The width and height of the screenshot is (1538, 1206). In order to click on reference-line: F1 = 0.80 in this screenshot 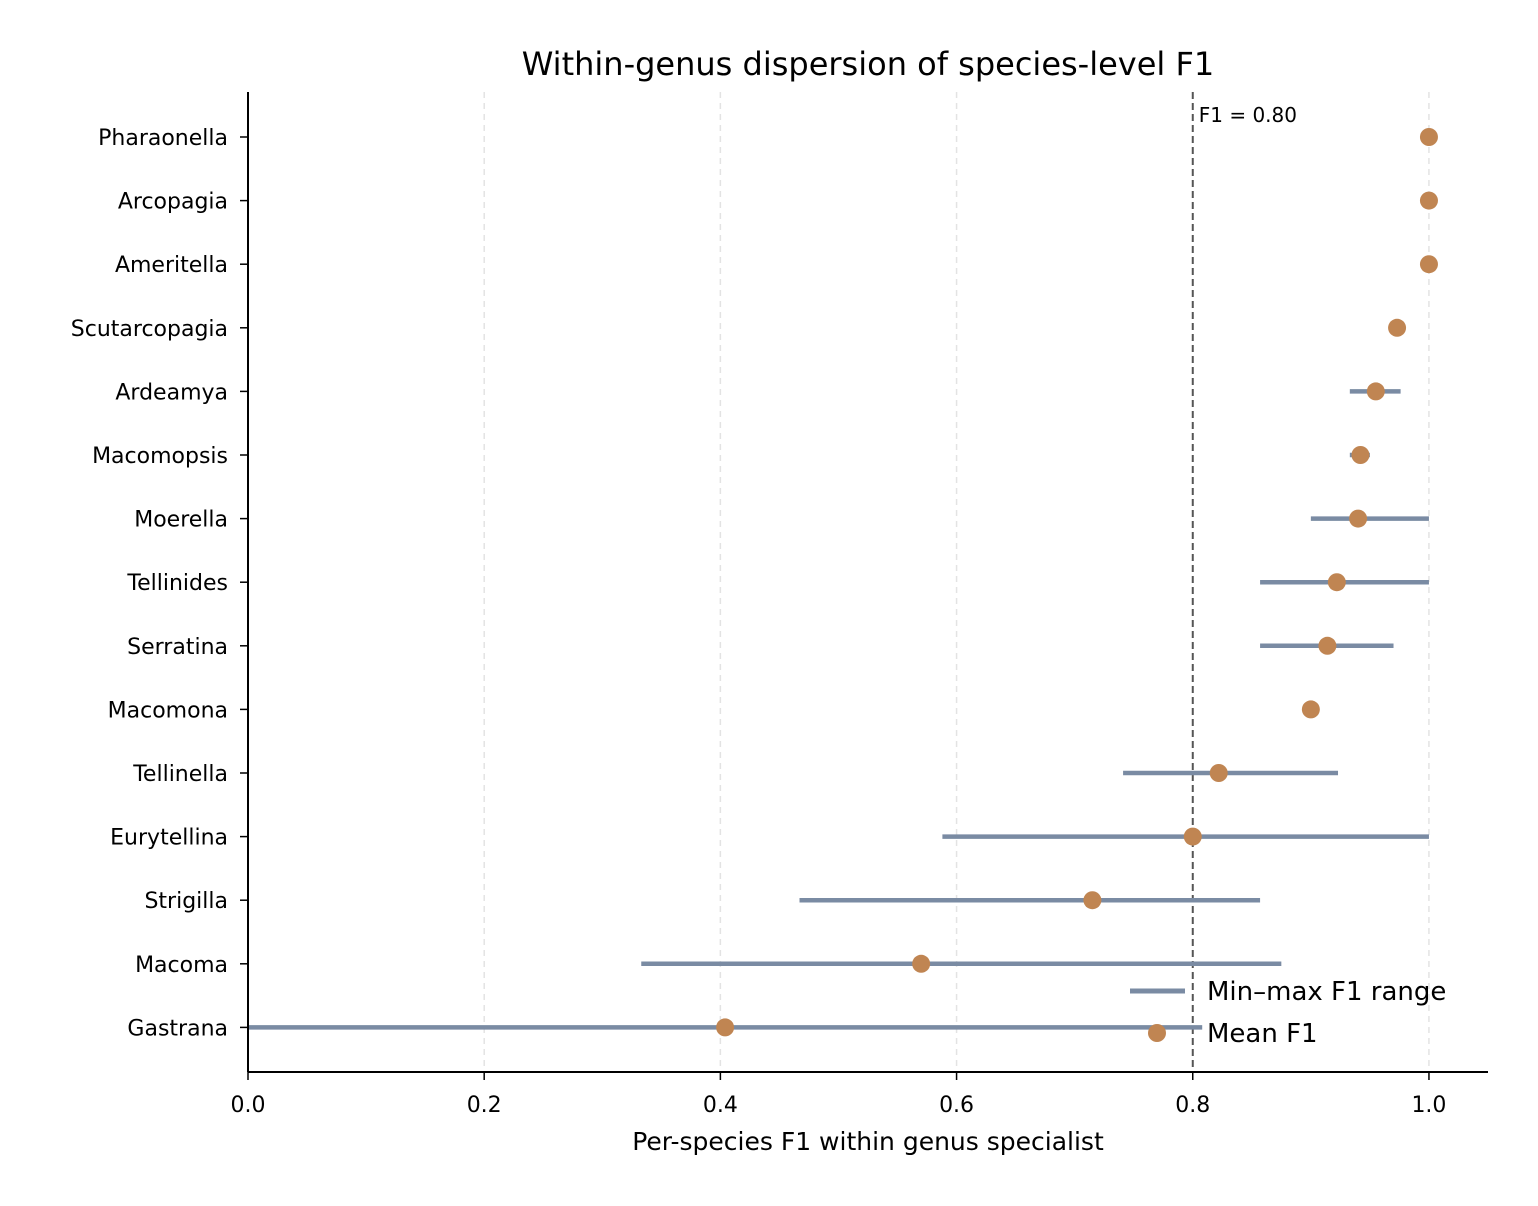, I will do `click(1244, 582)`.